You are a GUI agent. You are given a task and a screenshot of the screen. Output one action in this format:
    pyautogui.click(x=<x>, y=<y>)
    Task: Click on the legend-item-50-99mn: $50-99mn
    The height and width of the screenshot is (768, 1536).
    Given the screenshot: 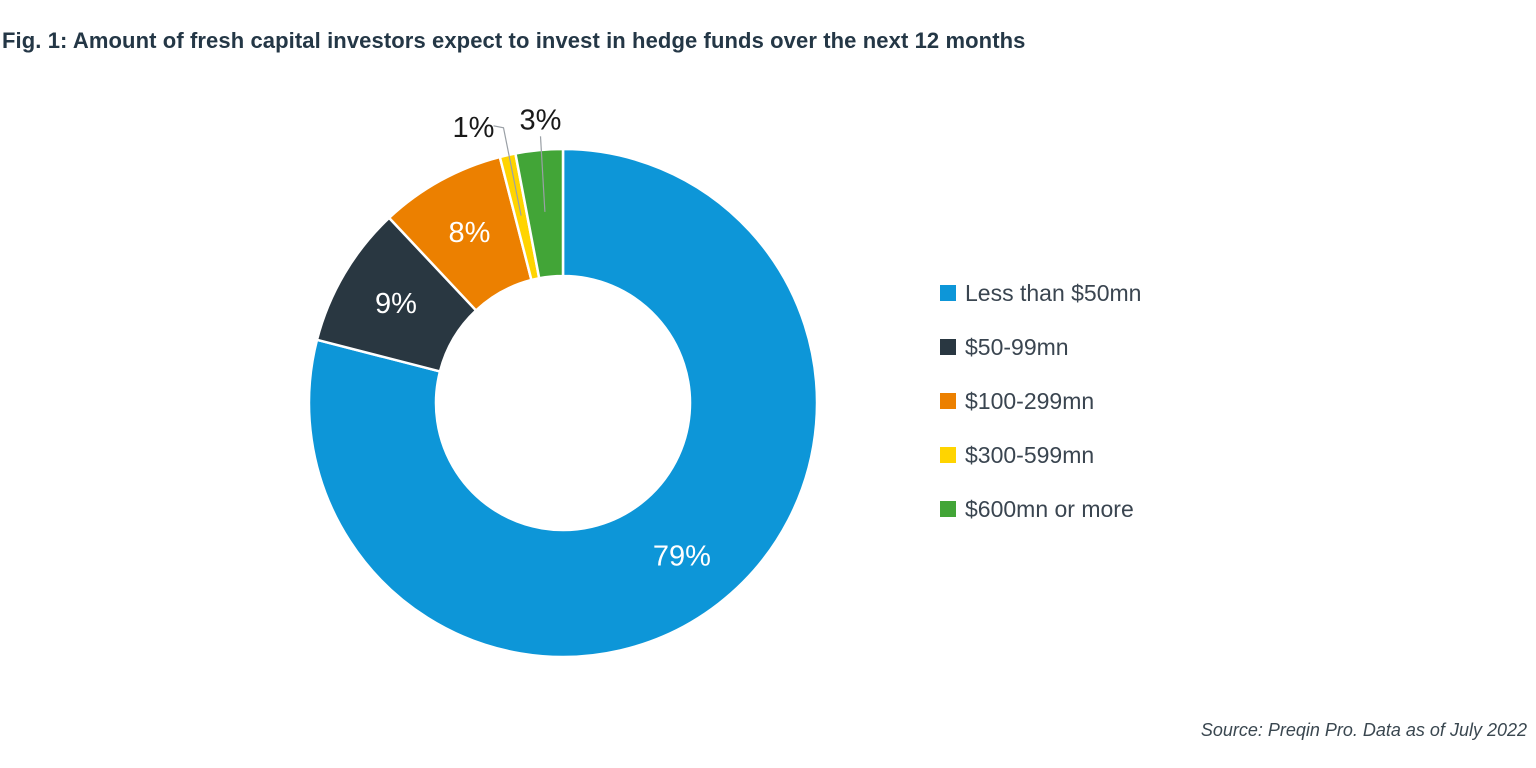 What is the action you would take?
    pyautogui.click(x=1040, y=347)
    